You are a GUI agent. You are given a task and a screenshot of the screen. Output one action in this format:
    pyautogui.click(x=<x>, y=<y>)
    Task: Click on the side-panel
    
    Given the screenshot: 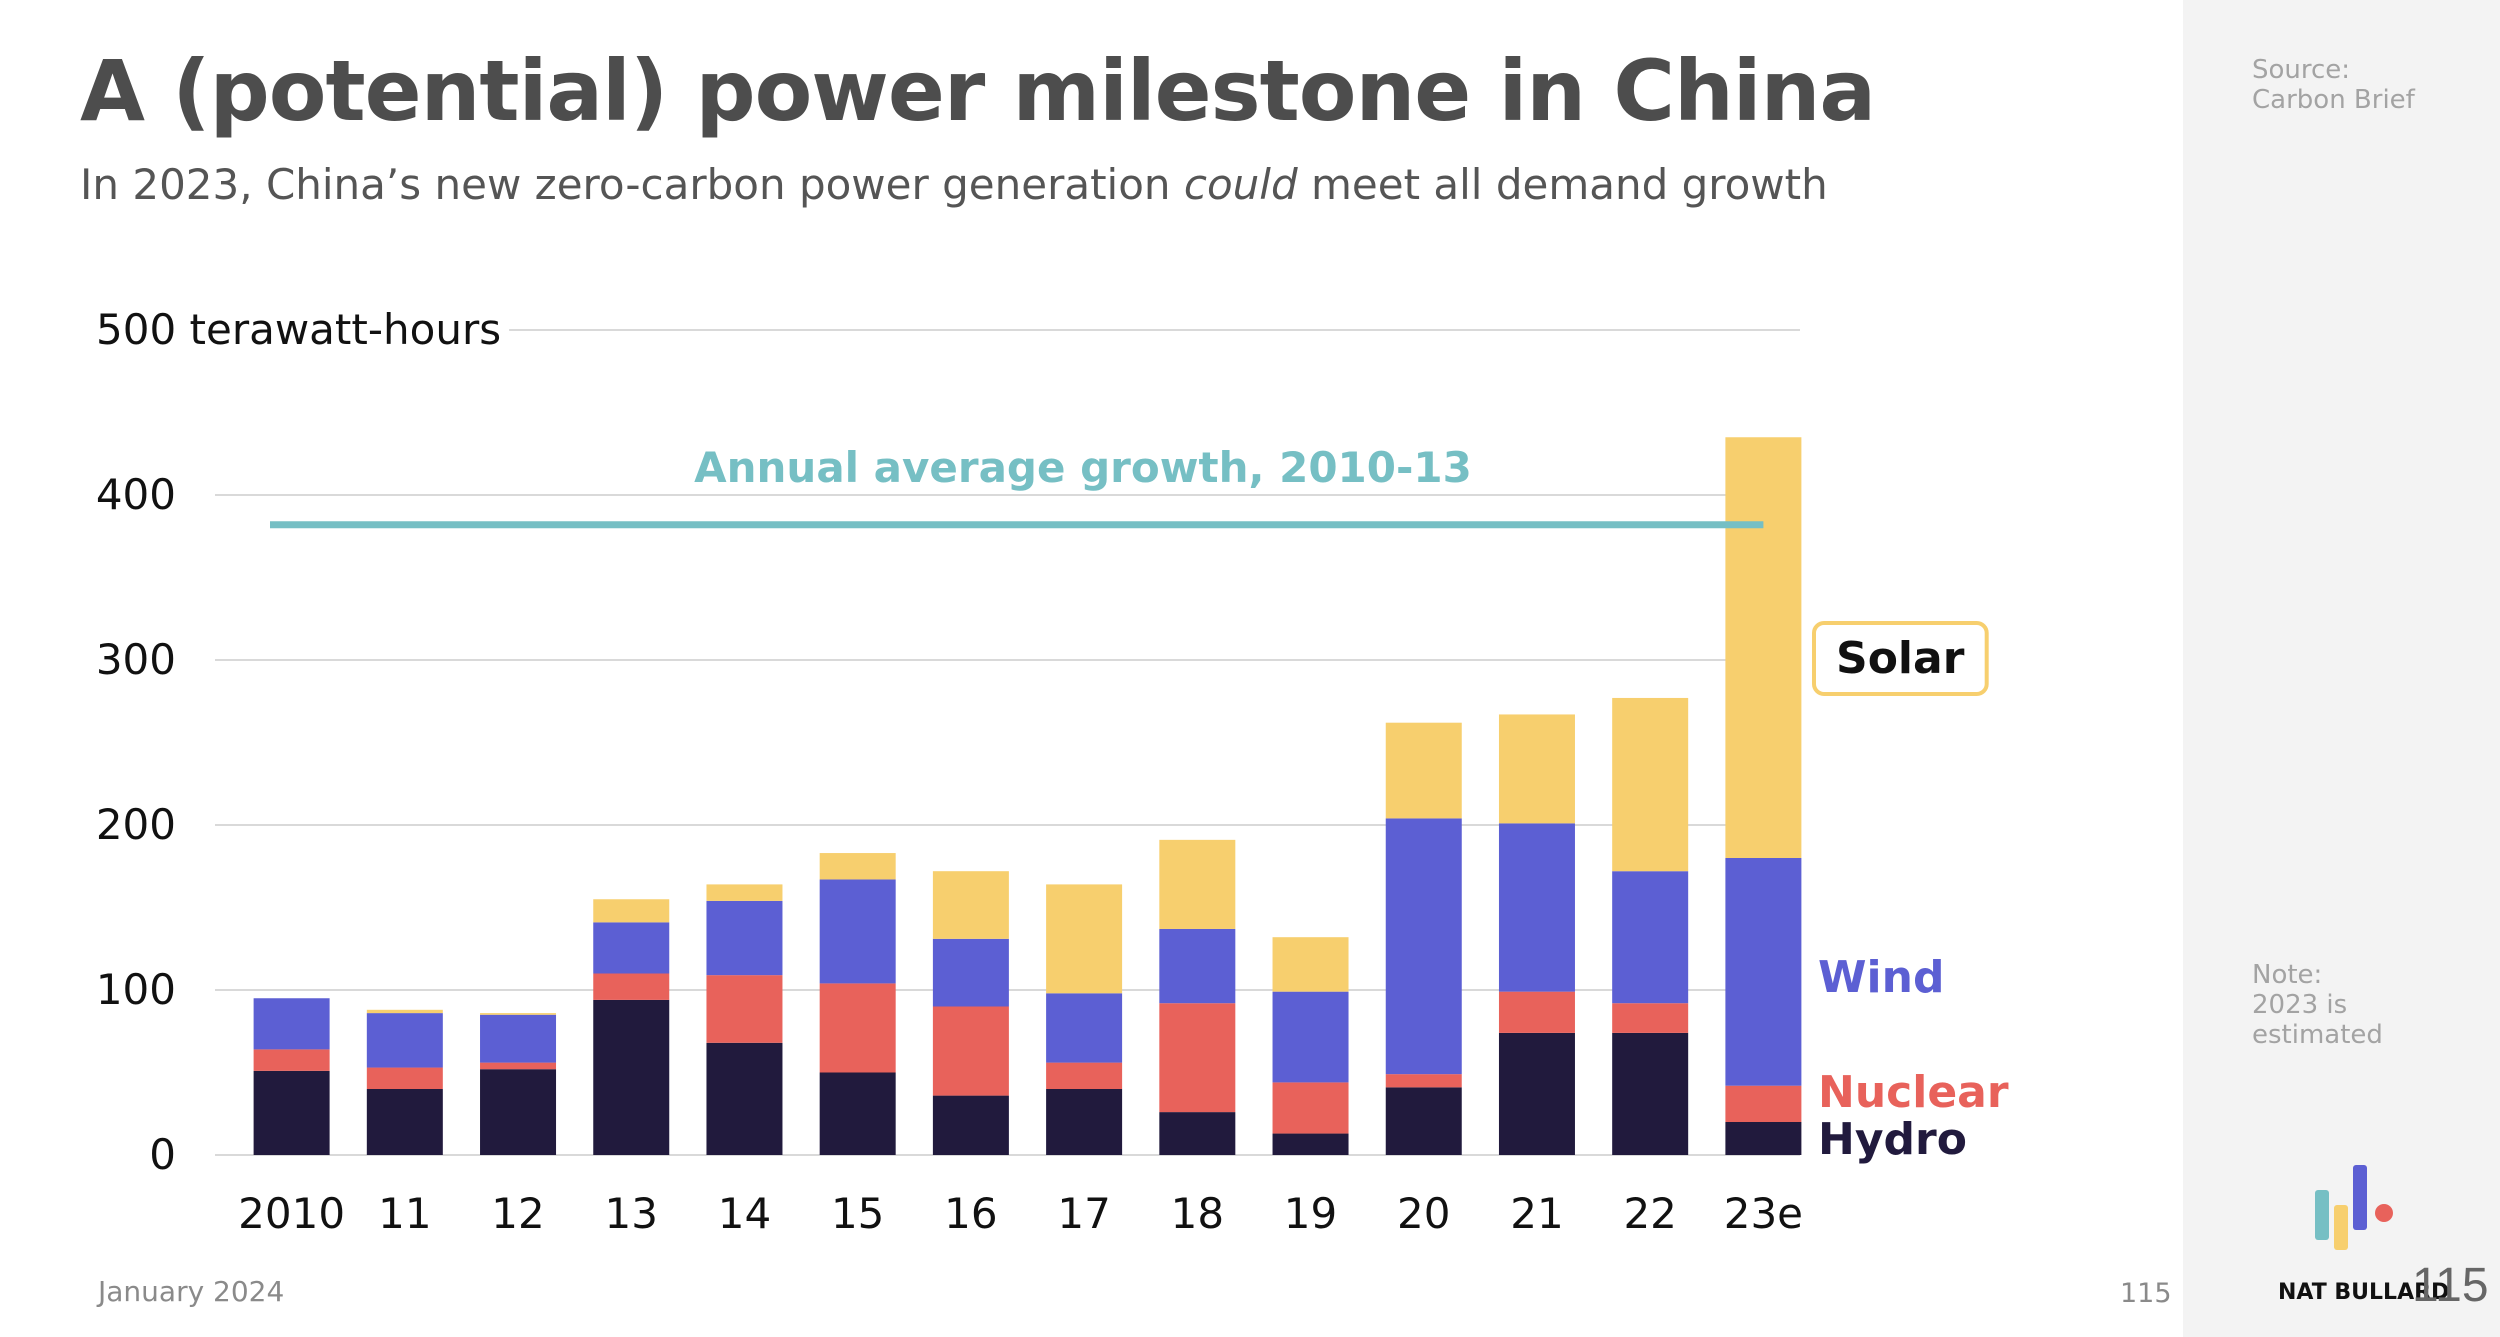 What is the action you would take?
    pyautogui.click(x=2341, y=668)
    